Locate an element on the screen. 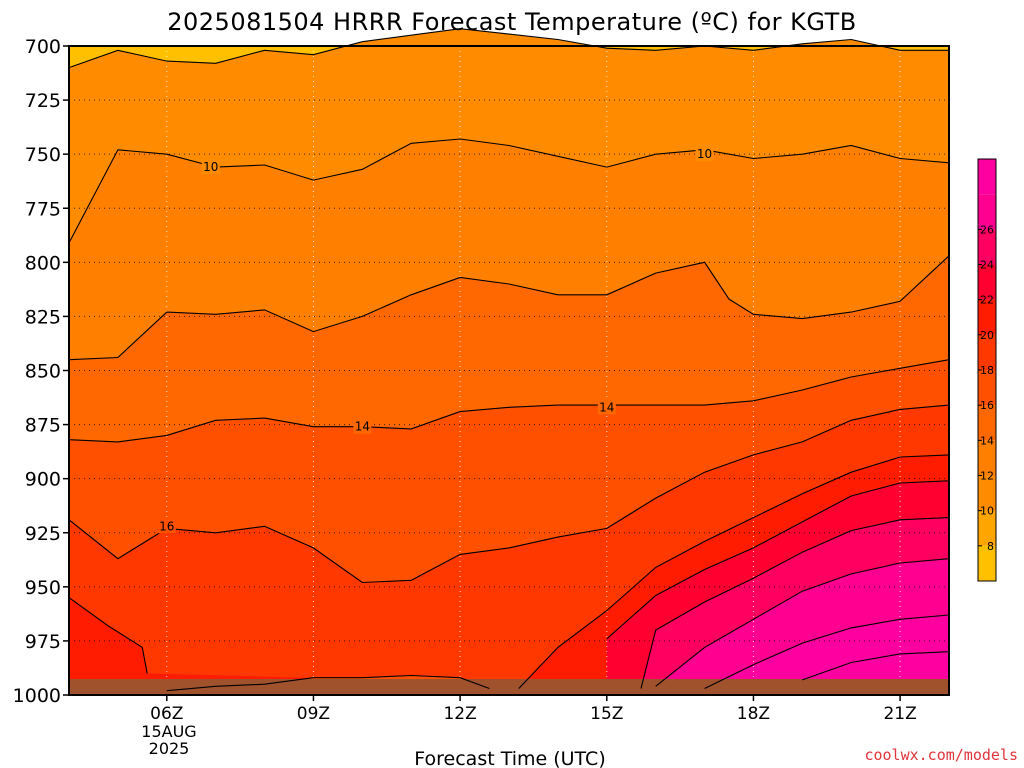  y-tick-label: 975 is located at coordinates (43, 642).